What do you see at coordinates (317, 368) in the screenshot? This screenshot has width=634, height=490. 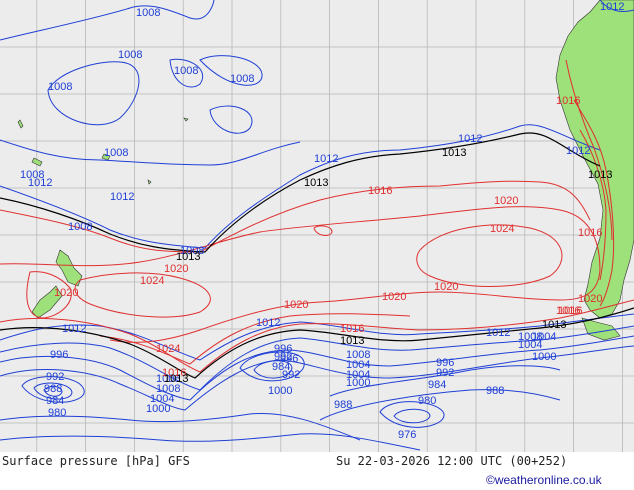 I see `isobar-1004-south` at bounding box center [317, 368].